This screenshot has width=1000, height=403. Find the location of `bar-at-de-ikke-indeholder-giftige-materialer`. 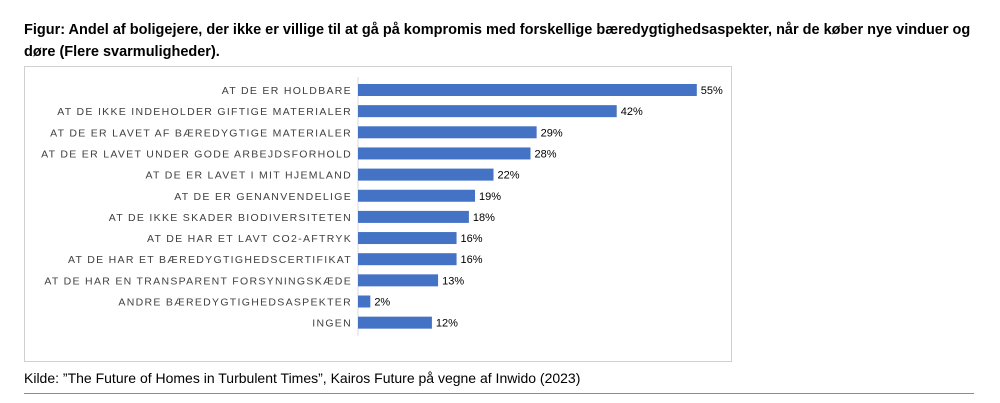

bar-at-de-ikke-indeholder-giftige-materialer is located at coordinates (487, 111).